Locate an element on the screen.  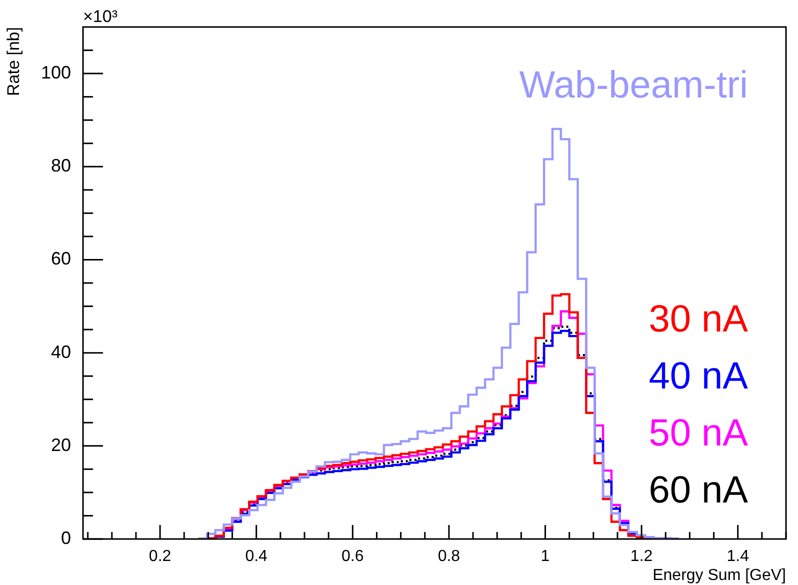
x-tick-label: 1.4 is located at coordinates (738, 557).